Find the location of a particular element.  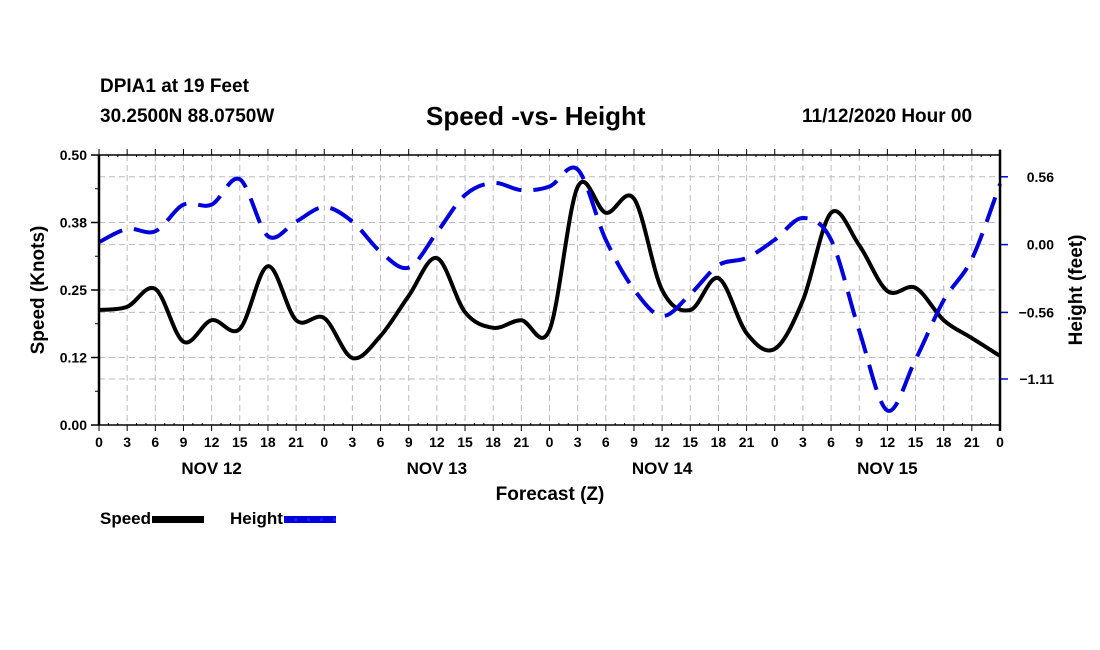

y-tick-label: 0.00 is located at coordinates (73, 425).